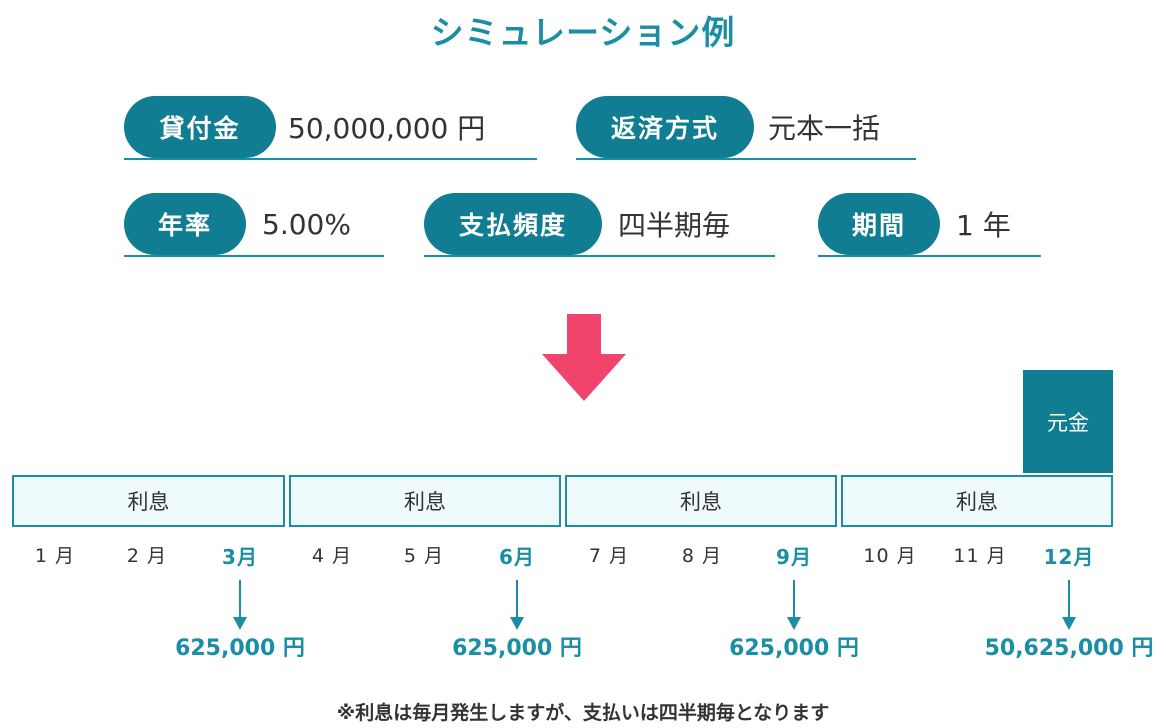 Image resolution: width=1166 pixels, height=728 pixels. I want to click on param-label: 返済方式, so click(665, 127).